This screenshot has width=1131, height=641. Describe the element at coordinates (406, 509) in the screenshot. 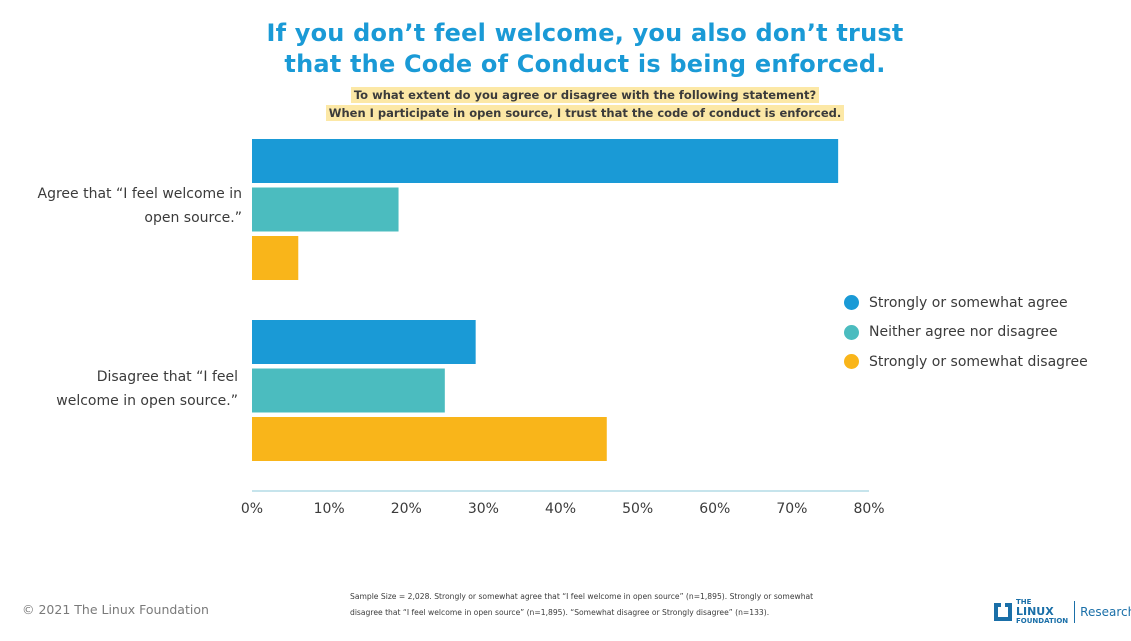

I see `x-tick-label: 20%` at that location.